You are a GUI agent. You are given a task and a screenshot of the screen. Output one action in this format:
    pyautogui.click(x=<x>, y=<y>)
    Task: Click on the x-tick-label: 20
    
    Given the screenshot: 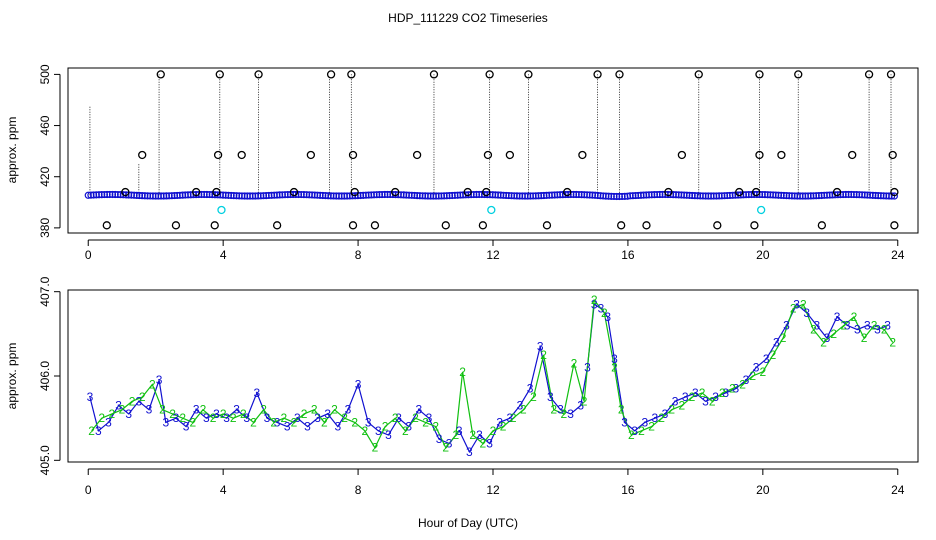 What is the action you would take?
    pyautogui.click(x=763, y=490)
    